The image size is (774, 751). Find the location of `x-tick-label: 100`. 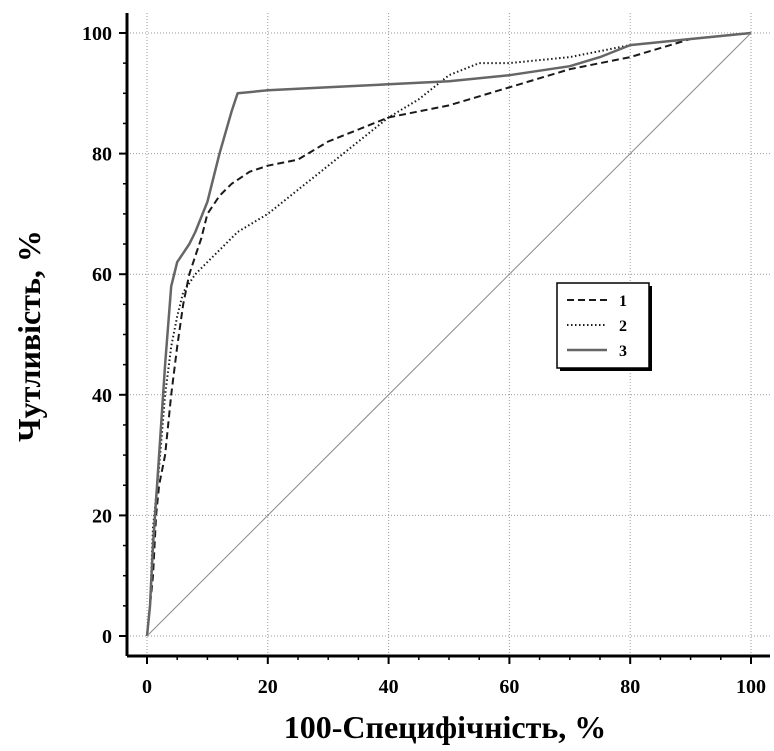

x-tick-label: 100 is located at coordinates (751, 687).